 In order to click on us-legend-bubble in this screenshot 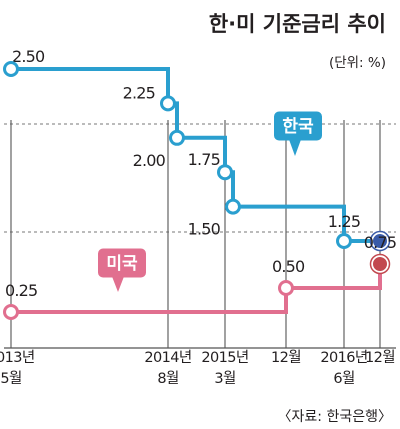, I will do `click(122, 263)`.